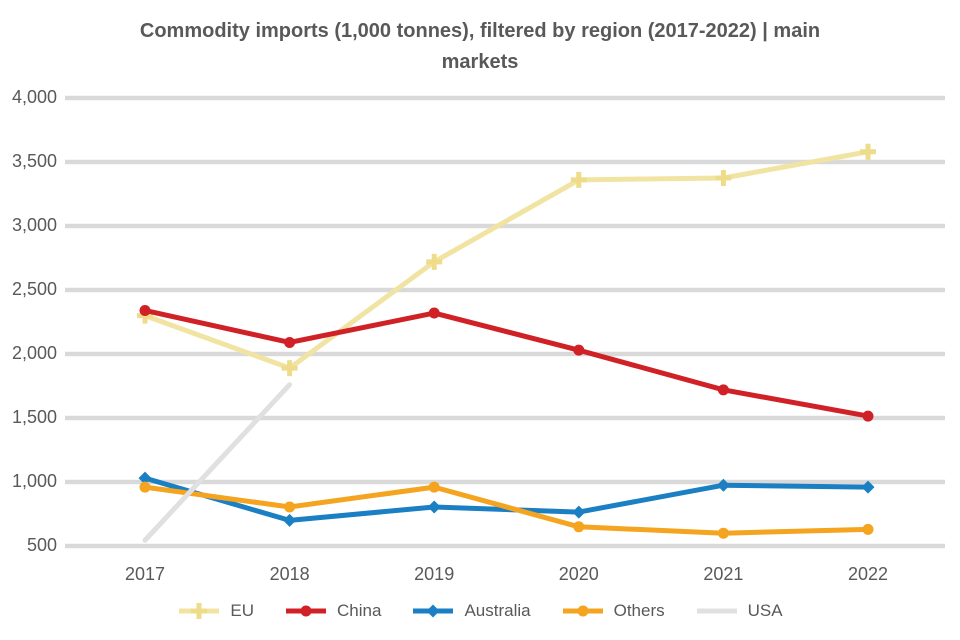 This screenshot has width=960, height=640. I want to click on series-line-others, so click(506, 510).